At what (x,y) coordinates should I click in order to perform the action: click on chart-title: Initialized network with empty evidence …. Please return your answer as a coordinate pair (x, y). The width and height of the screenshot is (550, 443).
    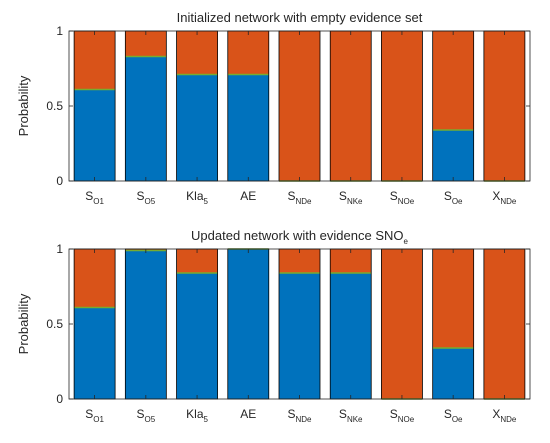
    Looking at the image, I should click on (300, 17).